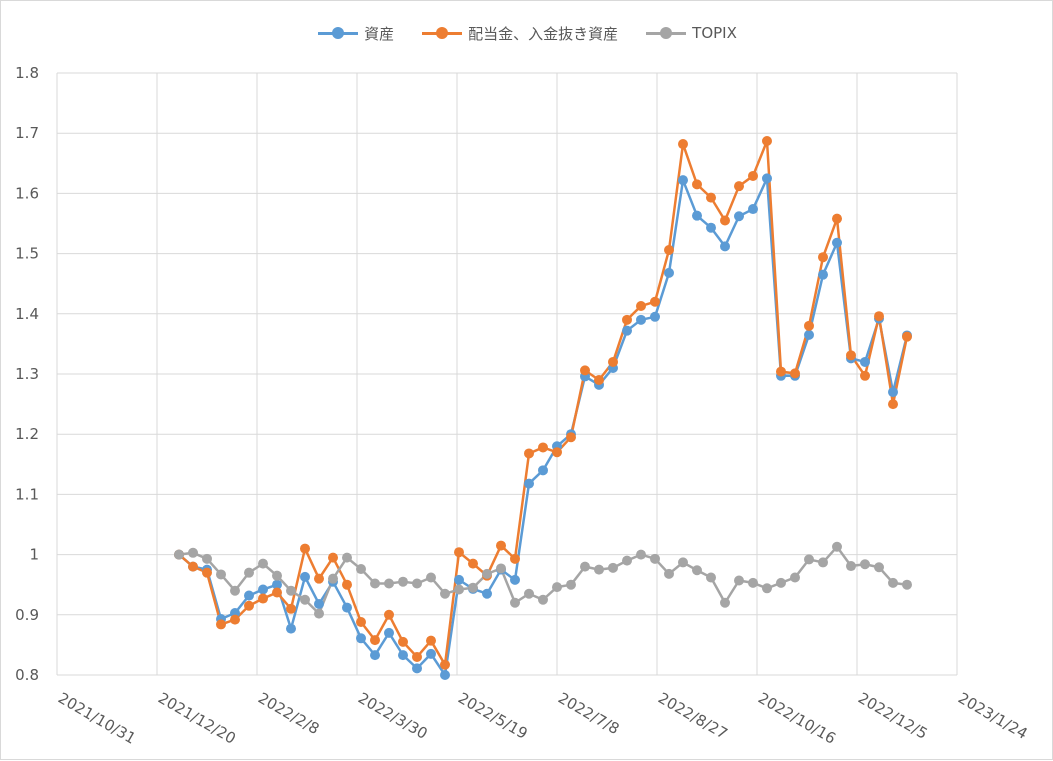 This screenshot has height=761, width=1053. Describe the element at coordinates (27, 434) in the screenshot. I see `y-tick-label: 1.2` at that location.